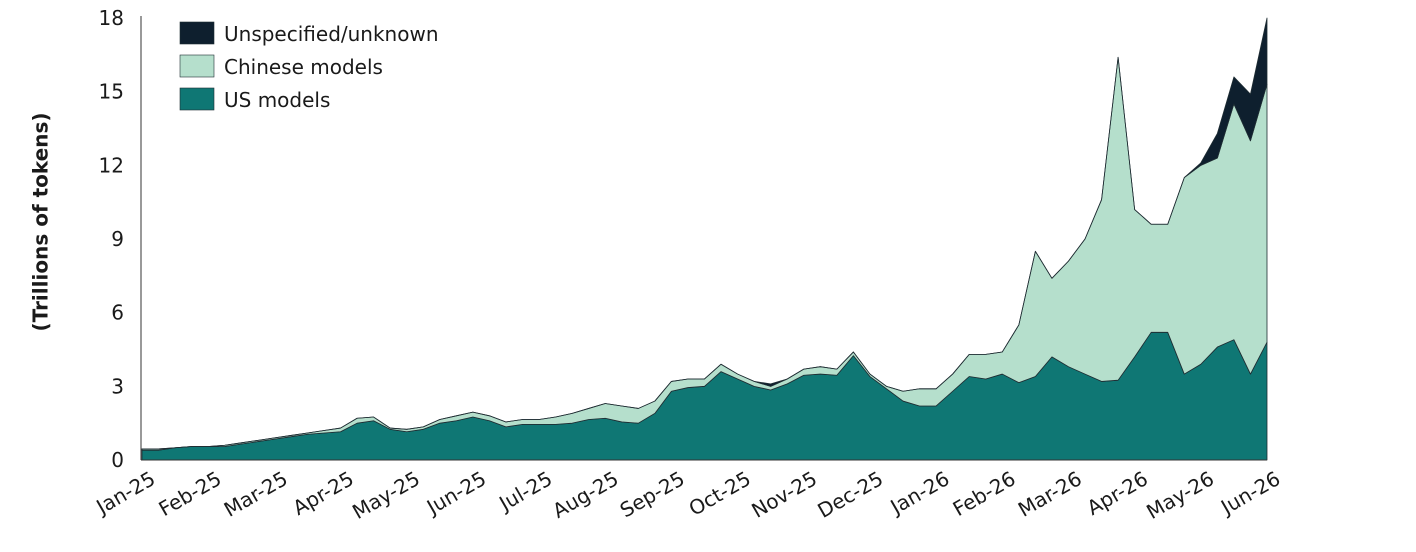 This screenshot has width=1416, height=552. I want to click on x-tick-label: Mar-25, so click(256, 493).